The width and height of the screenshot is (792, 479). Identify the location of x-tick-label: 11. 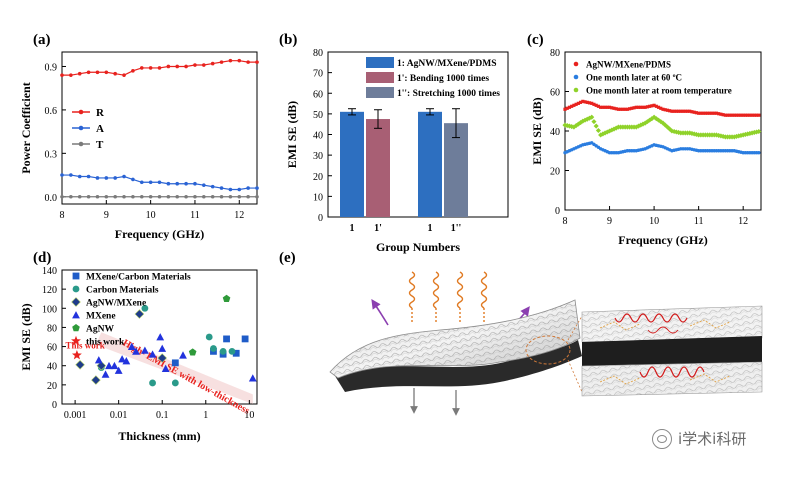
(699, 221).